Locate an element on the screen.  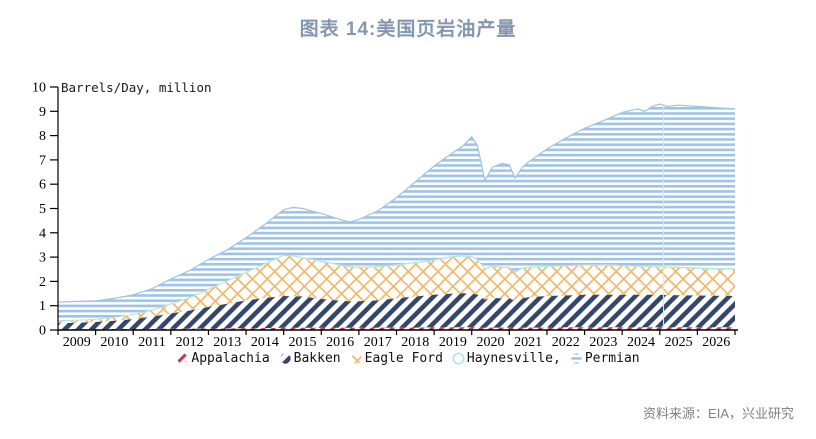
legend-item-permian: Permian is located at coordinates (605, 358).